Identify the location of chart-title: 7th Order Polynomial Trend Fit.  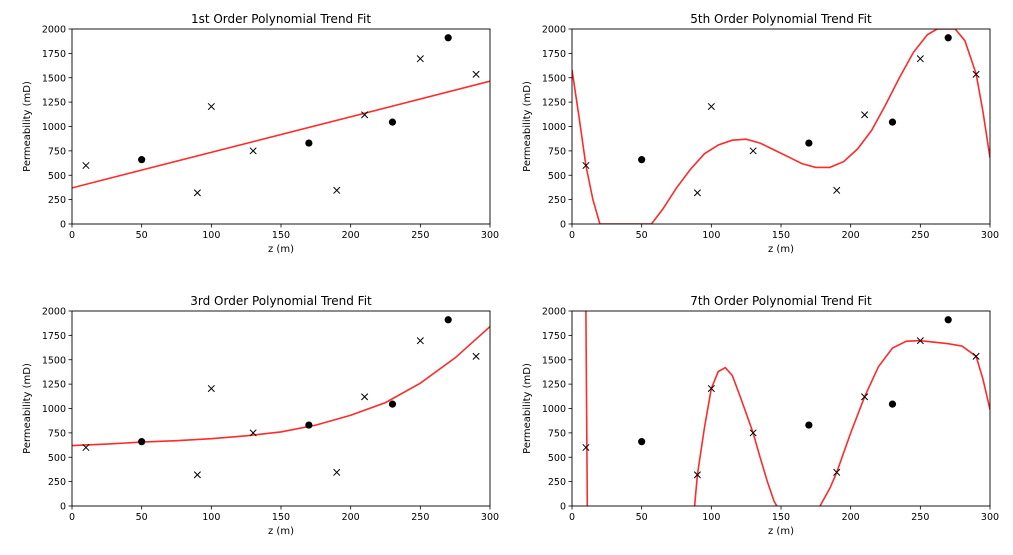
(781, 301).